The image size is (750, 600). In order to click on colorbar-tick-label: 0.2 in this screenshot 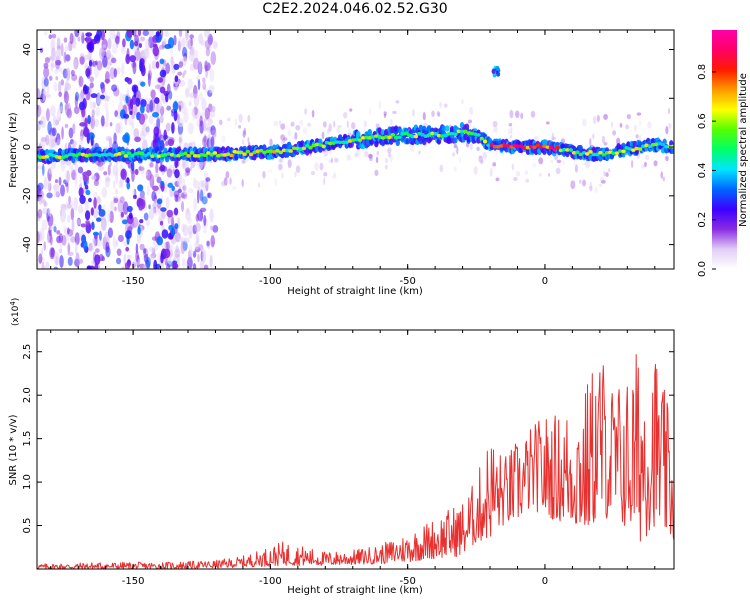, I will do `click(702, 220)`.